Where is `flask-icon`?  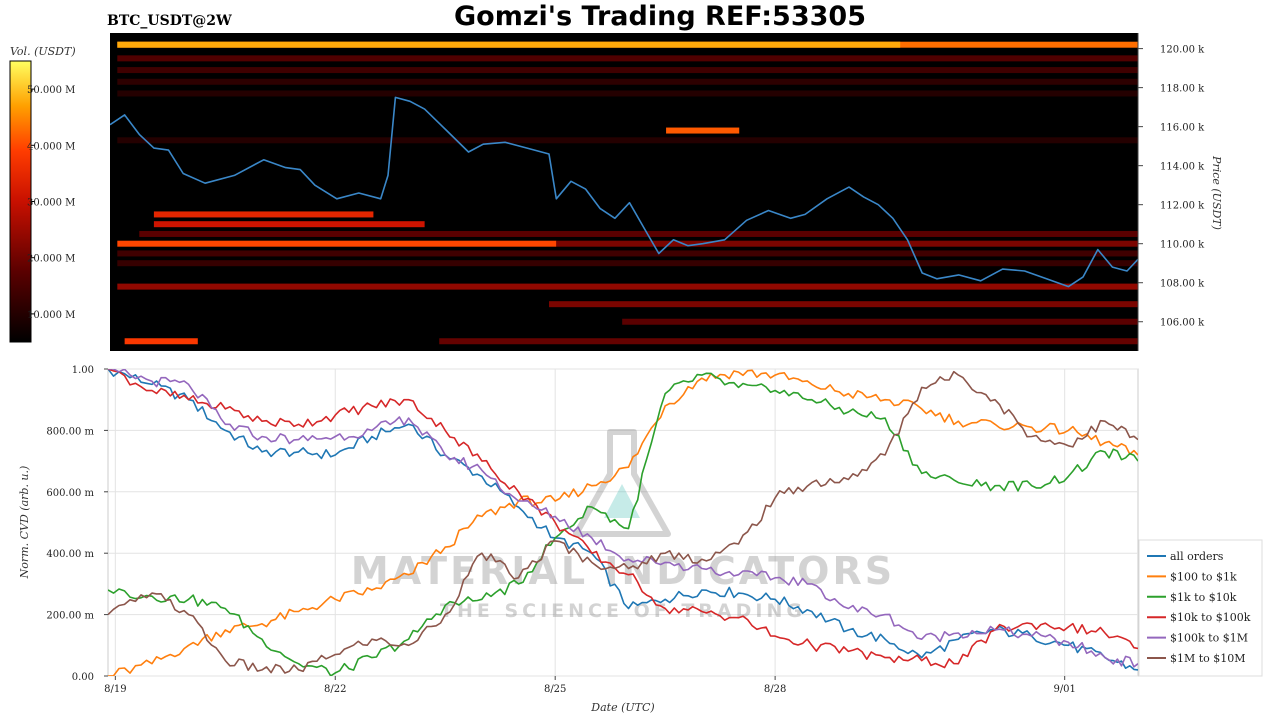
flask-icon is located at coordinates (622, 483).